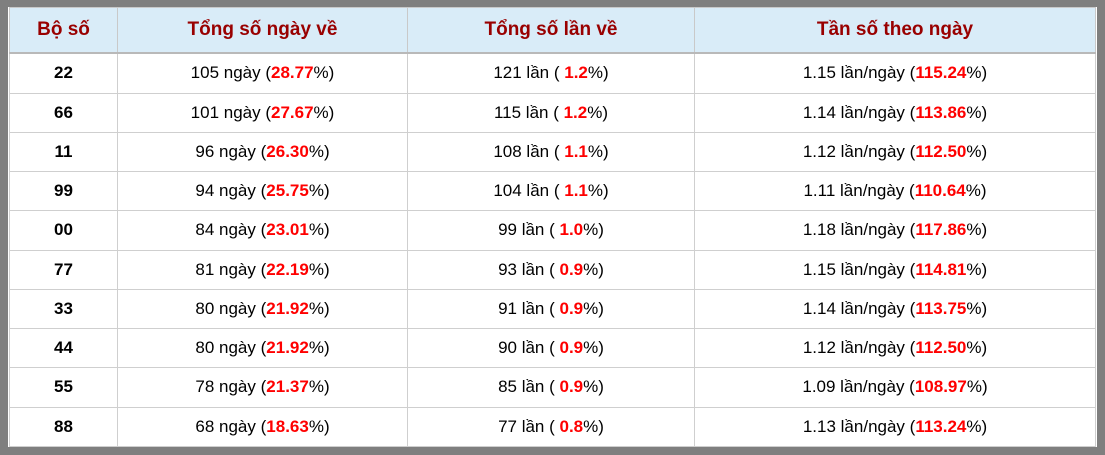 This screenshot has height=455, width=1105. I want to click on cell-pair: 22, so click(63, 73).